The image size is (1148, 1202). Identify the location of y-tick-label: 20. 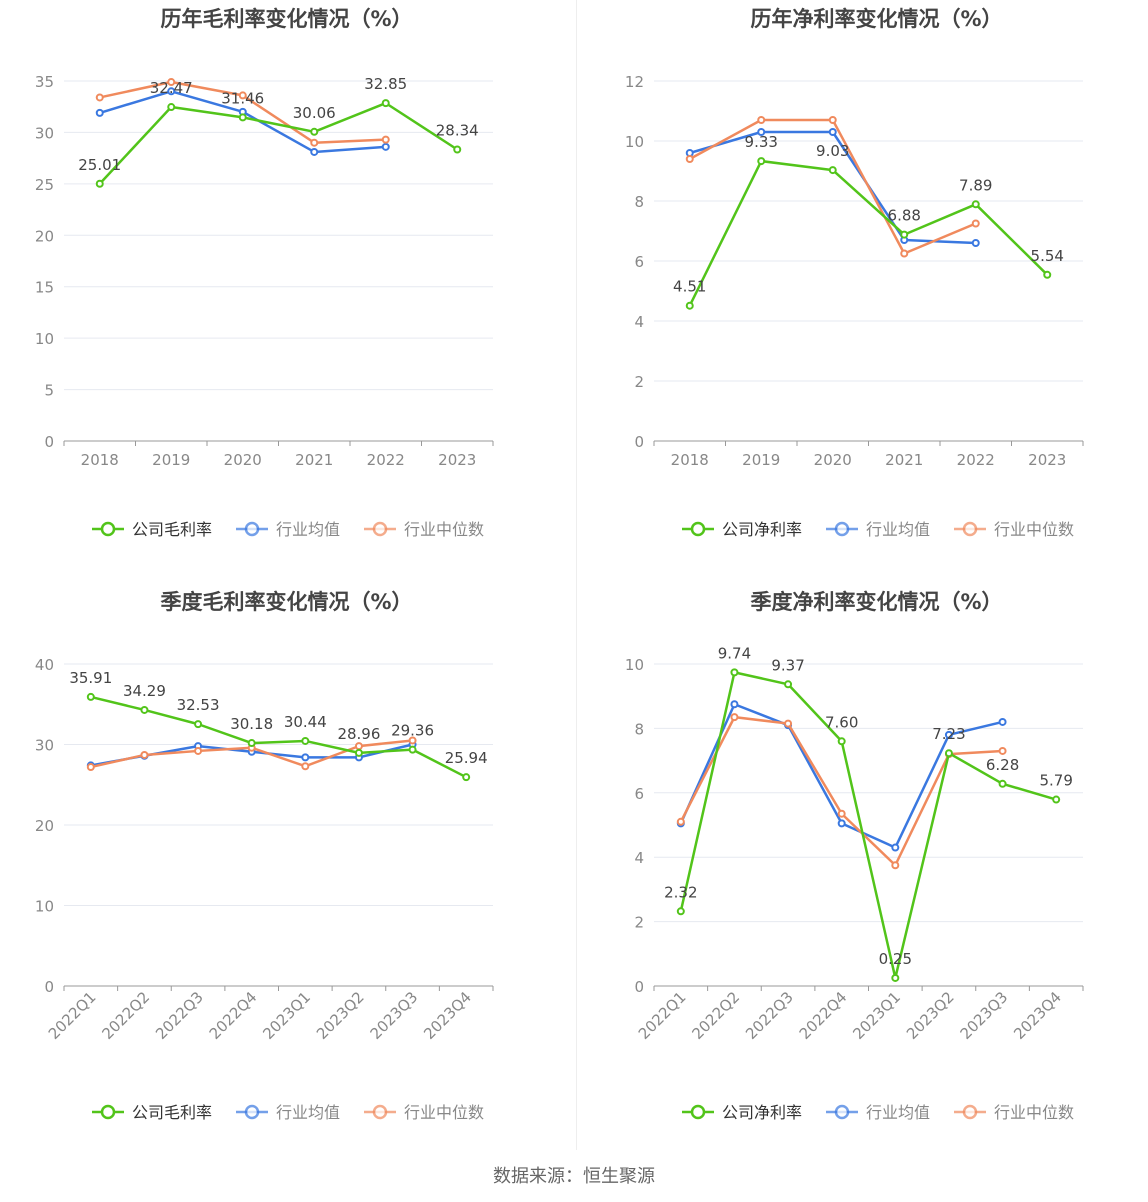
(44, 236).